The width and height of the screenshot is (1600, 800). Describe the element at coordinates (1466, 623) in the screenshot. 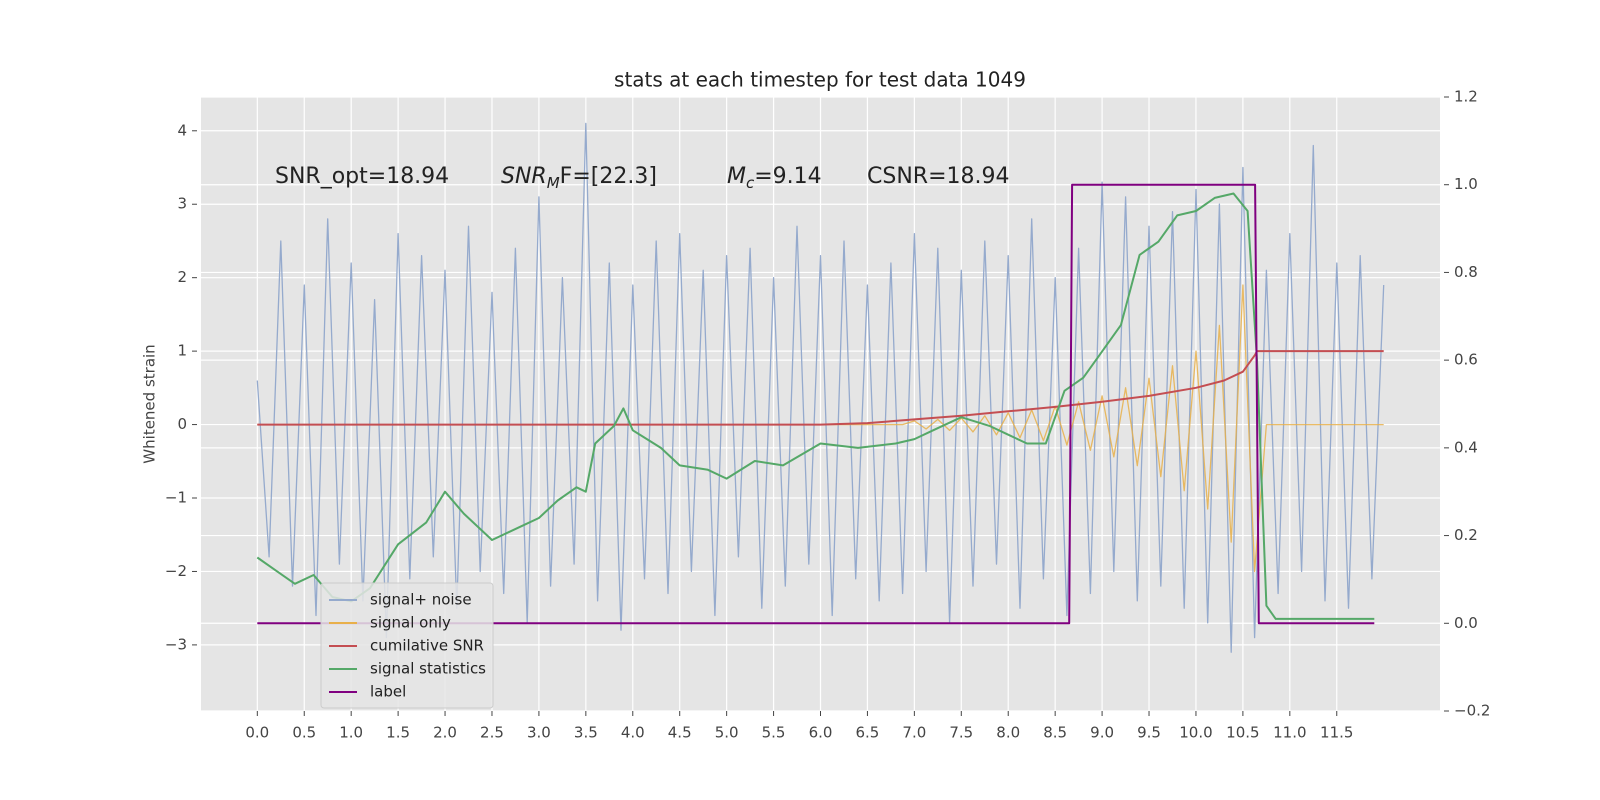

I see `y2-tick-label: 0.0` at that location.